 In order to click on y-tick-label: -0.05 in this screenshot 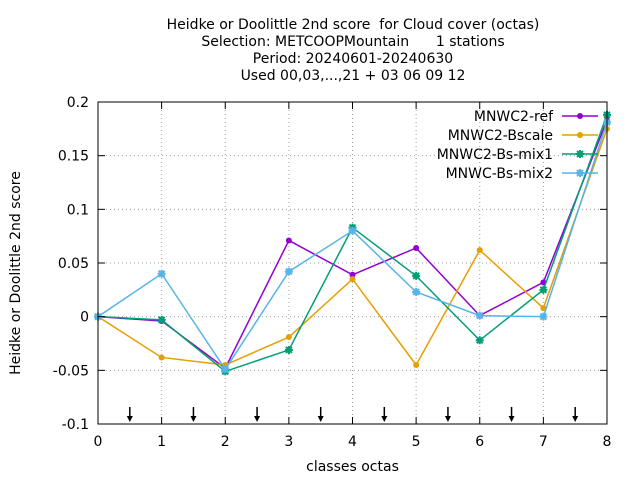, I will do `click(71, 371)`.